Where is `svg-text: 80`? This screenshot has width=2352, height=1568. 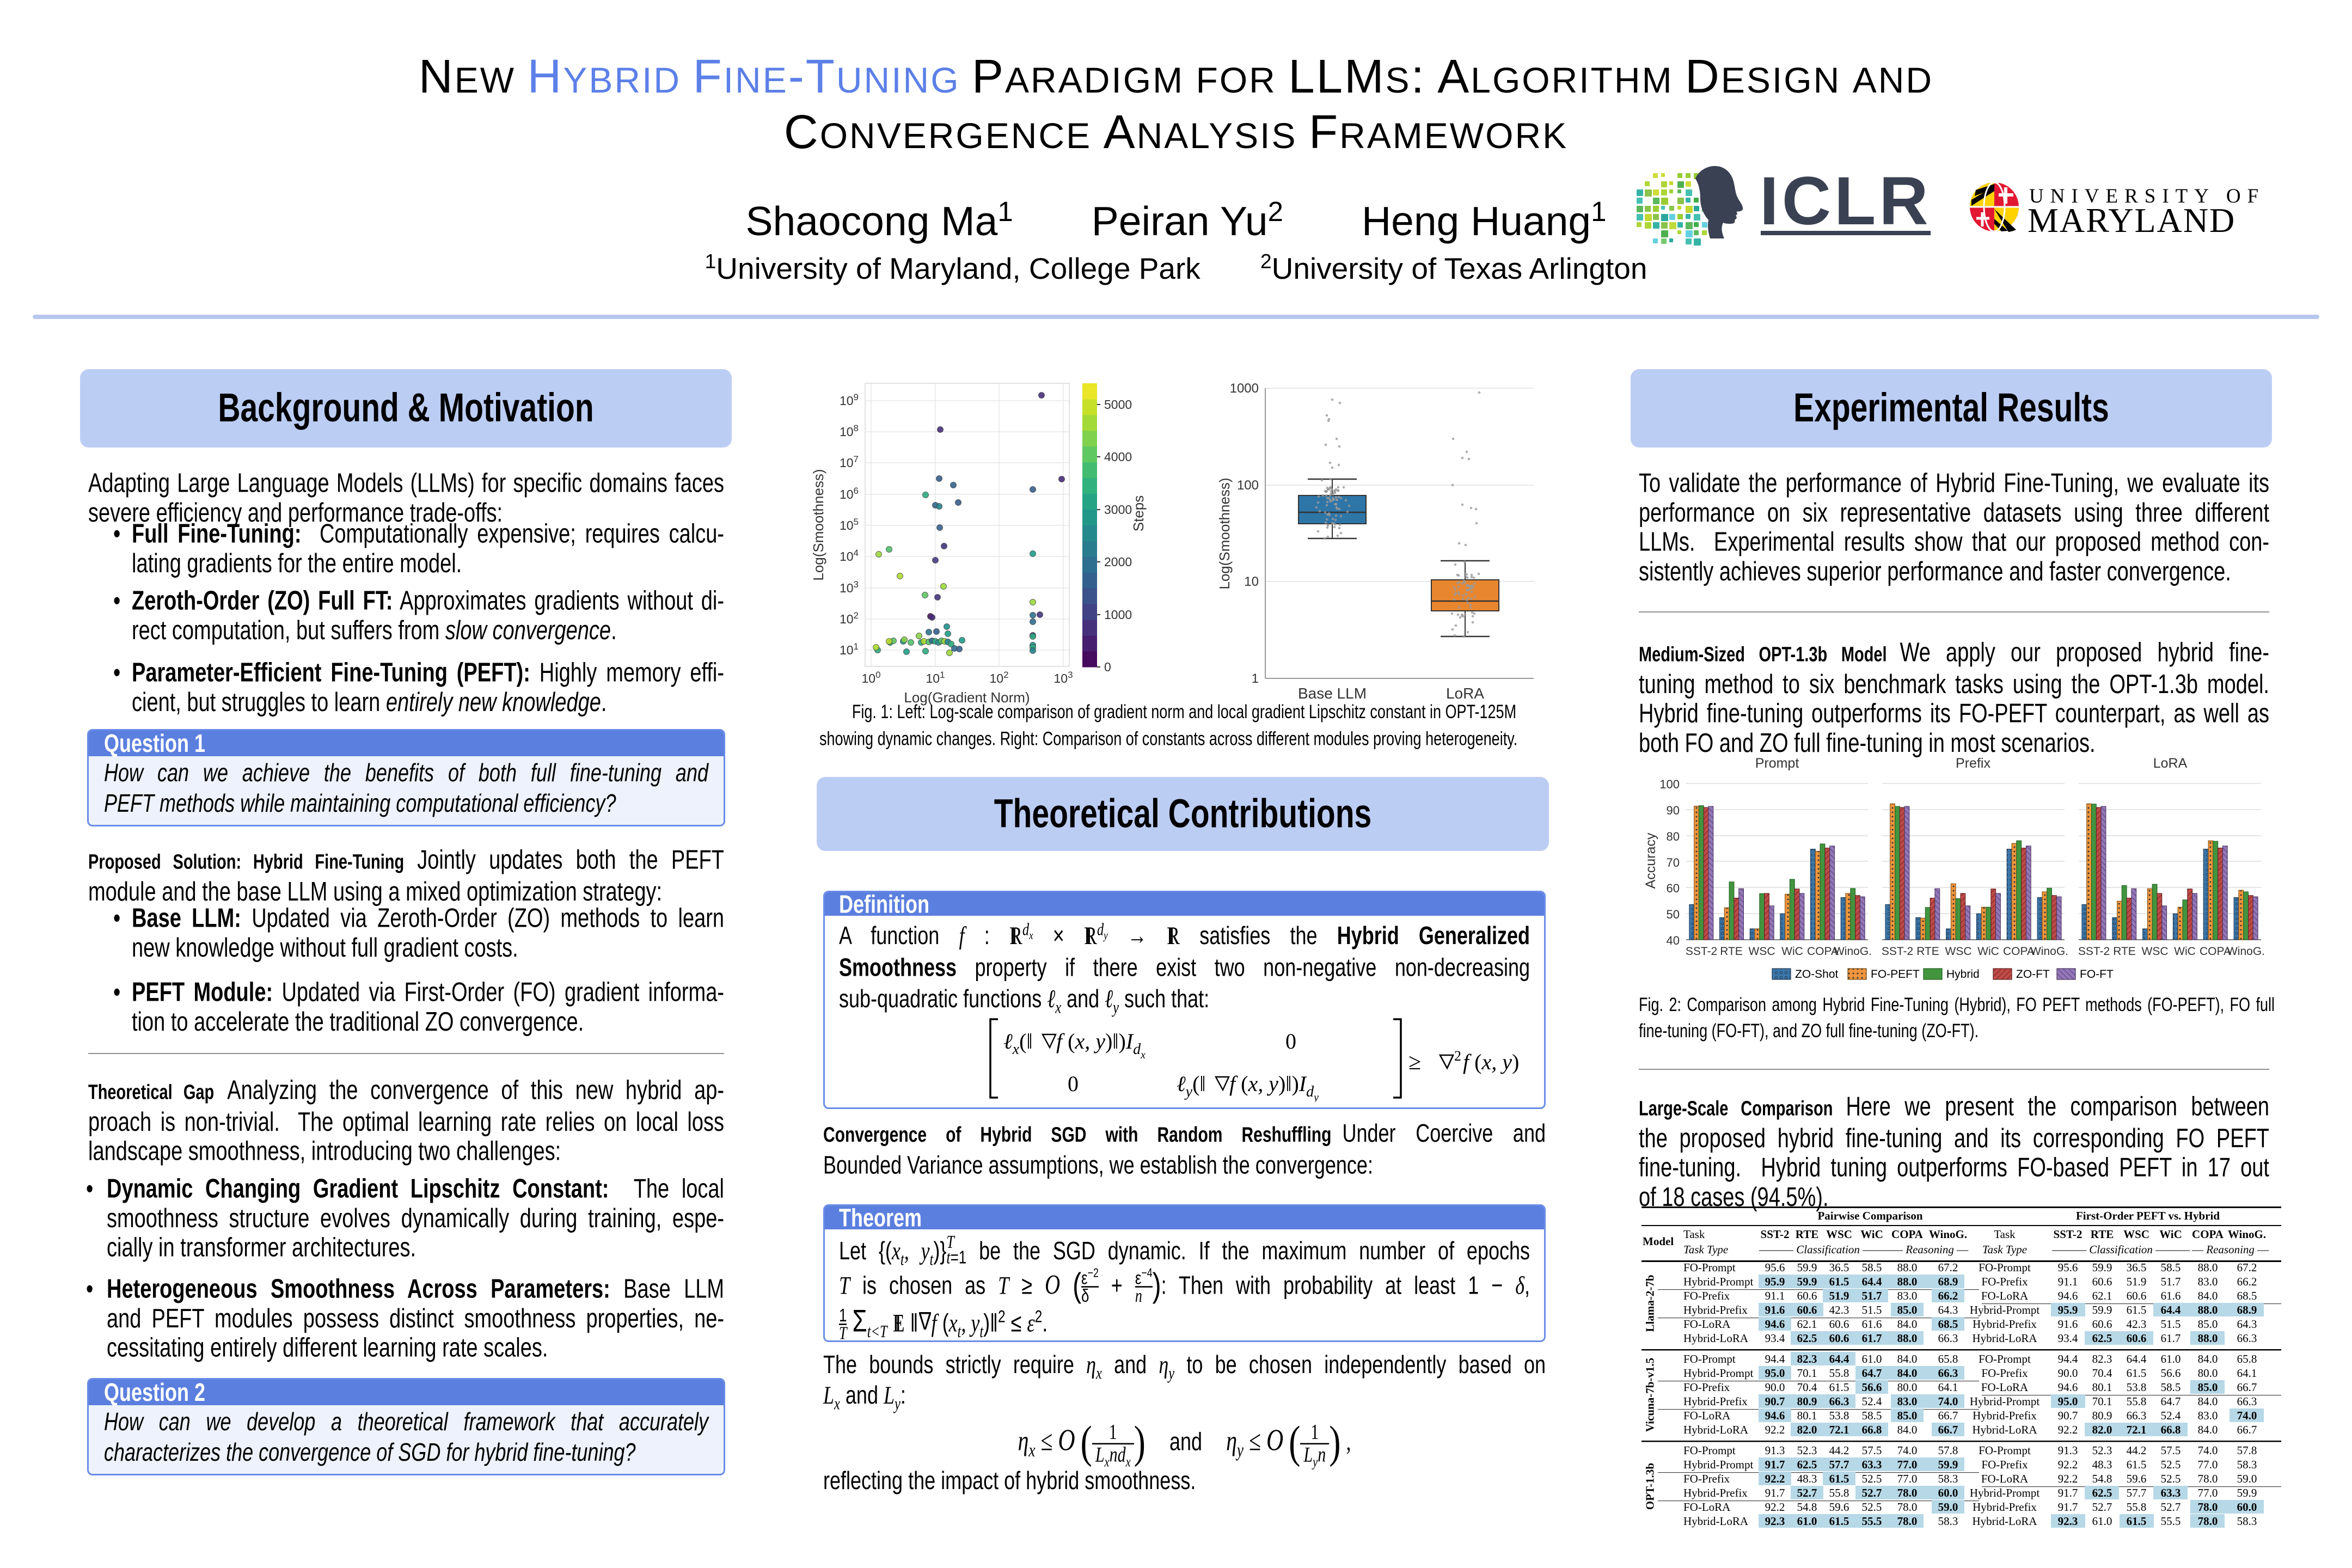 svg-text: 80 is located at coordinates (1673, 836).